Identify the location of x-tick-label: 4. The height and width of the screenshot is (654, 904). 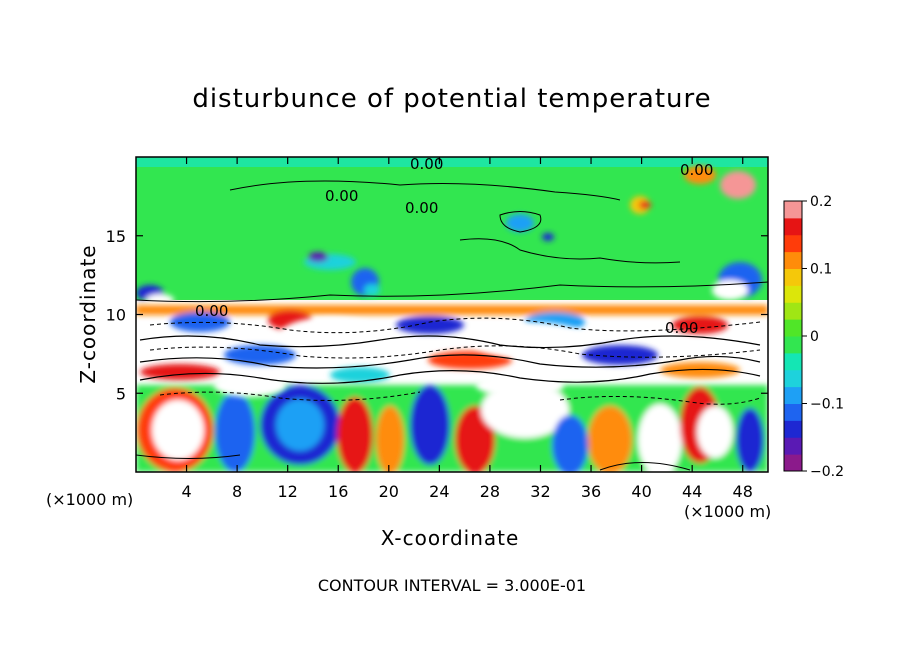
(186, 491).